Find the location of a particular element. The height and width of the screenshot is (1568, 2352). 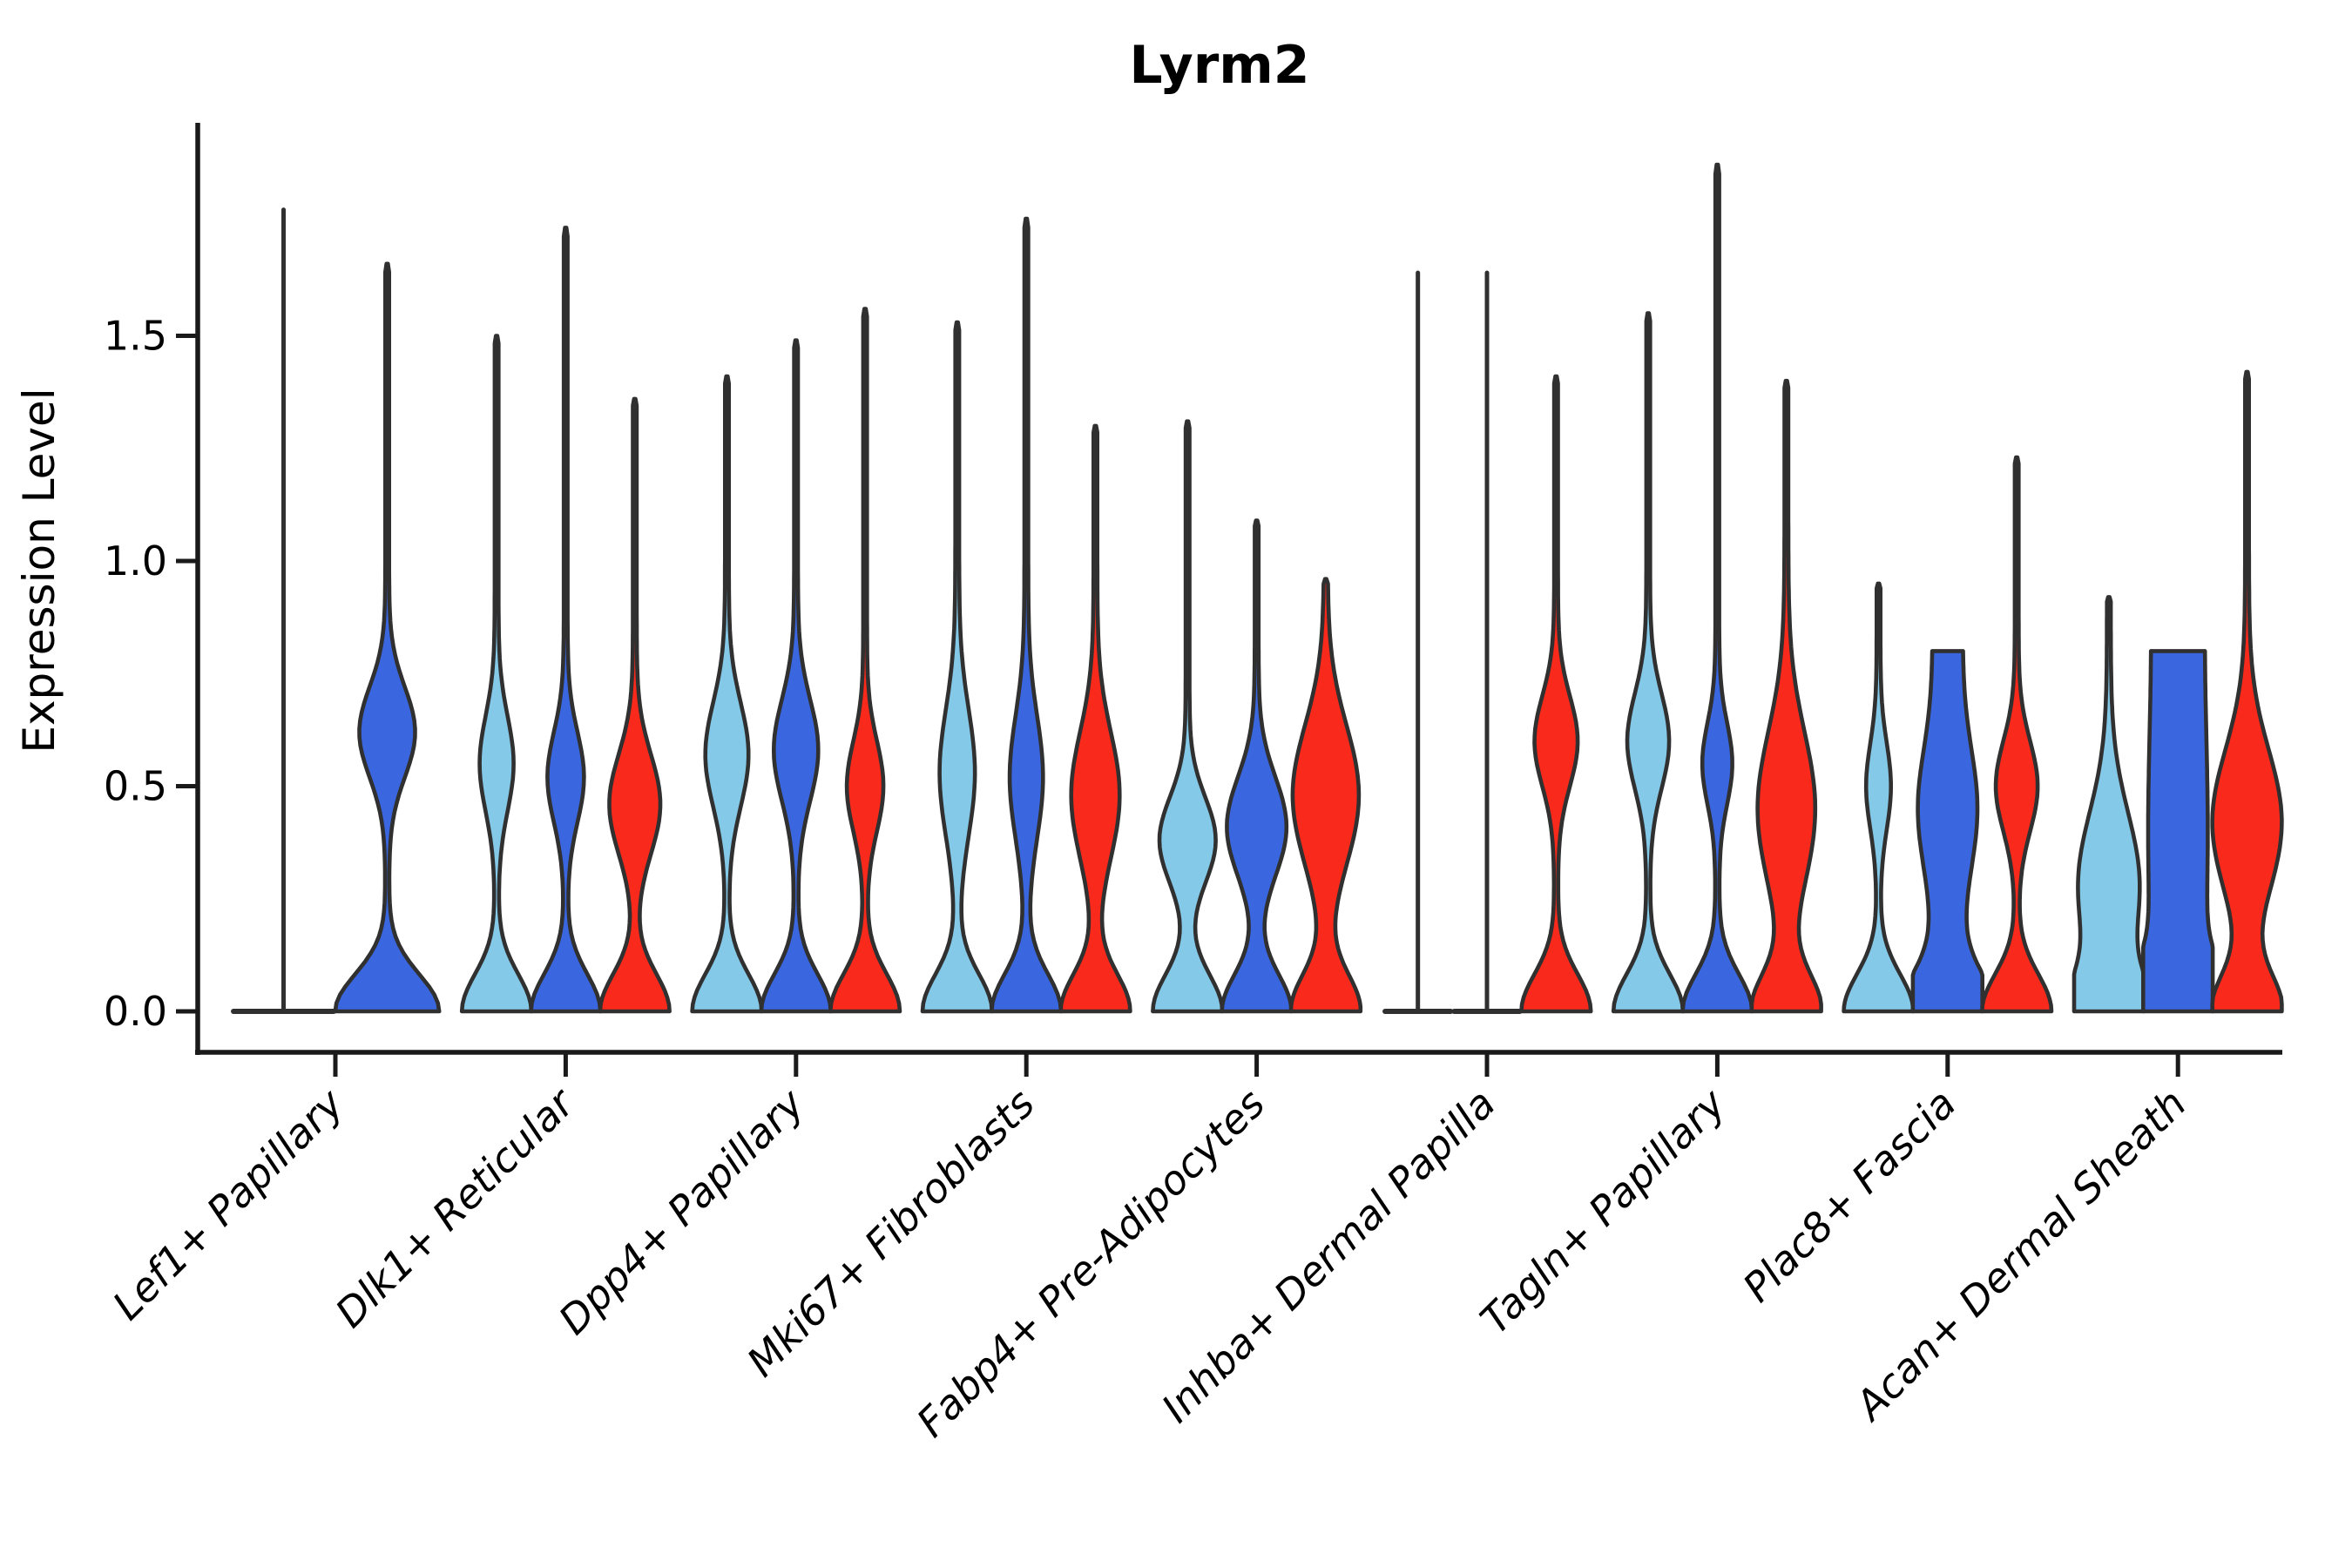

y-axis-label: Expression Level is located at coordinates (39, 570).